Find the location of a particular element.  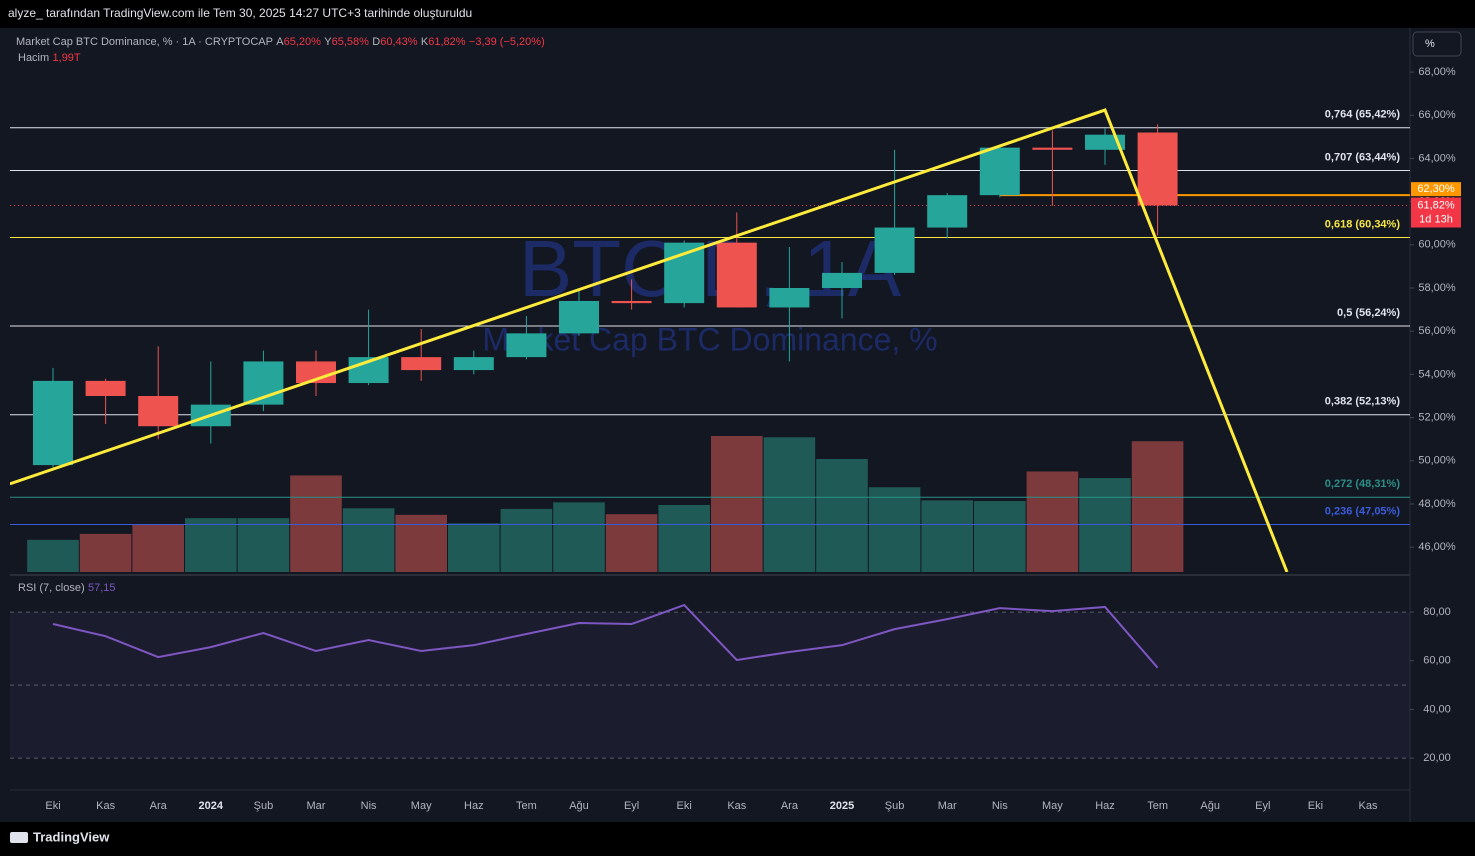

footer-logo is located at coordinates (19, 837).